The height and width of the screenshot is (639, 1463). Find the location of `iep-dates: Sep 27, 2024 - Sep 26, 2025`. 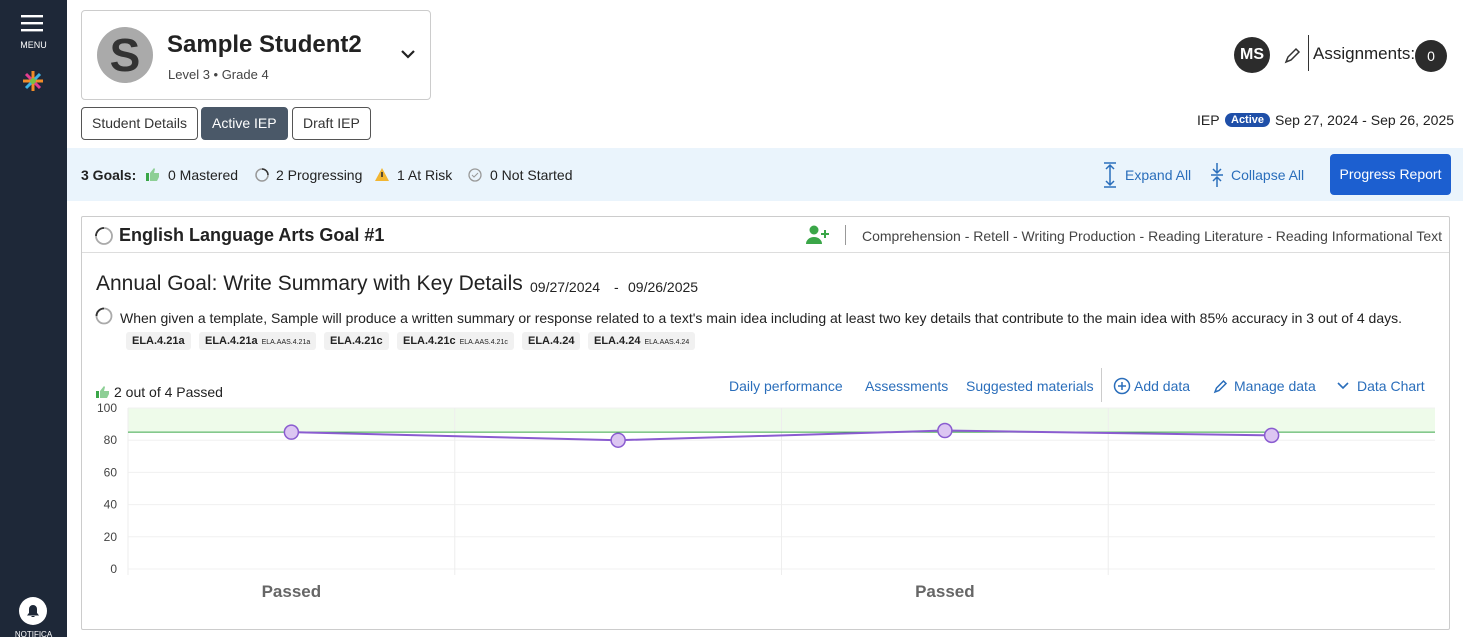

iep-dates: Sep 27, 2024 - Sep 26, 2025 is located at coordinates (1365, 120).